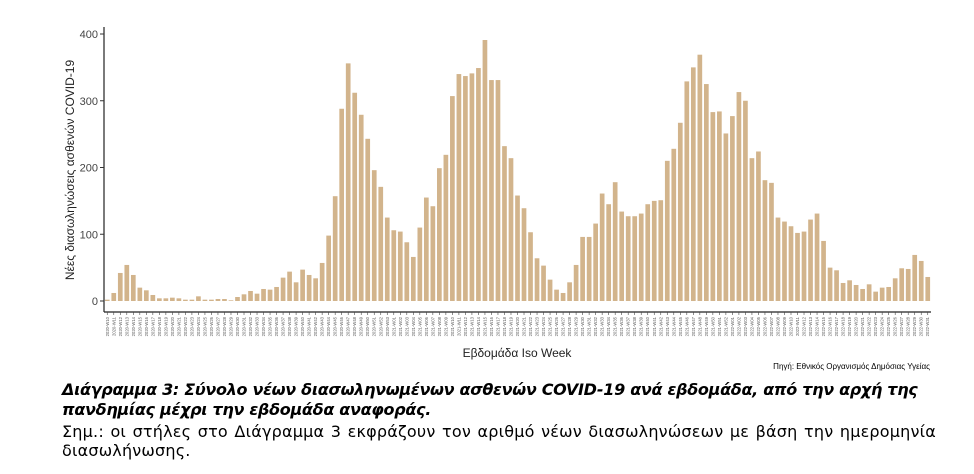 This screenshot has width=974, height=474. What do you see at coordinates (120, 326) in the screenshot?
I see `x-tick-label: 2020-W12` at bounding box center [120, 326].